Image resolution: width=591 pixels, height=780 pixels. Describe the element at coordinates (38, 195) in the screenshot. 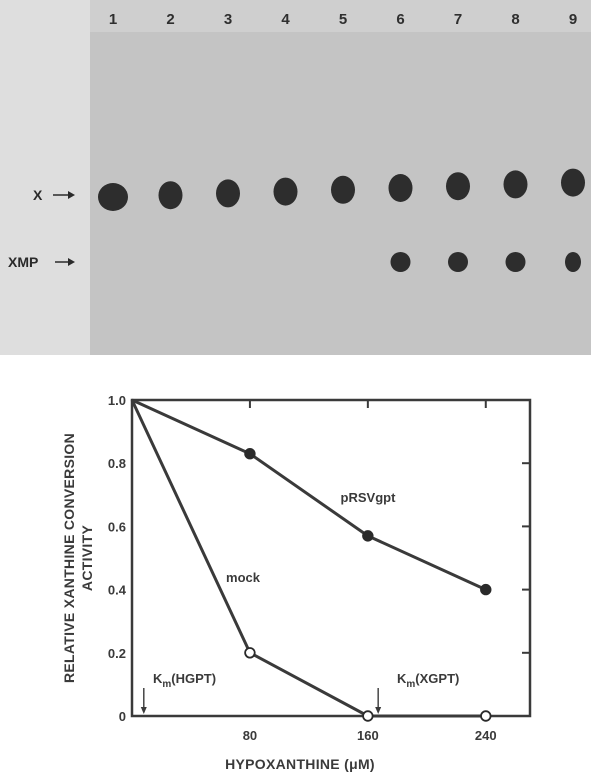

I see `row-label-x: X` at that location.